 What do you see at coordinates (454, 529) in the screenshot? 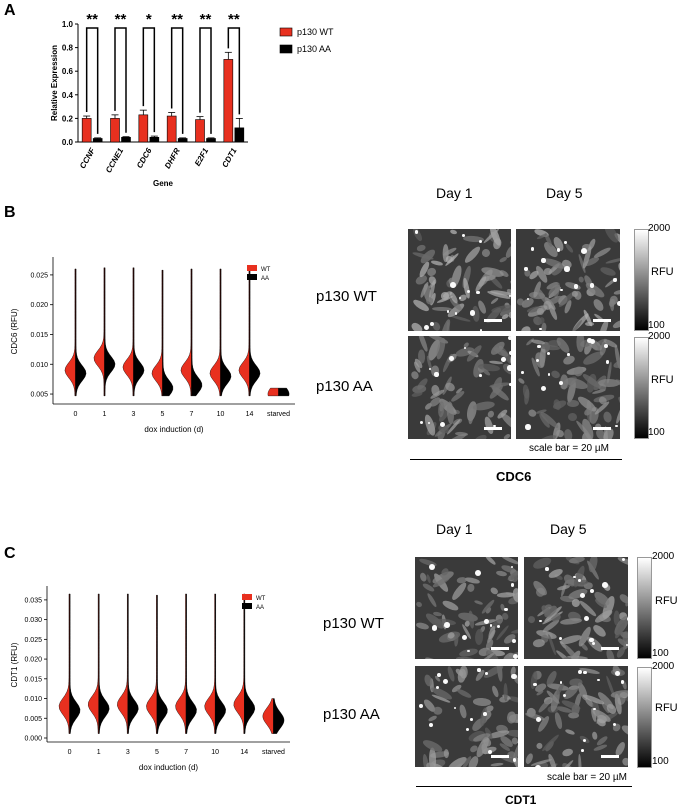
I see `label-day1-c: Day 1` at bounding box center [454, 529].